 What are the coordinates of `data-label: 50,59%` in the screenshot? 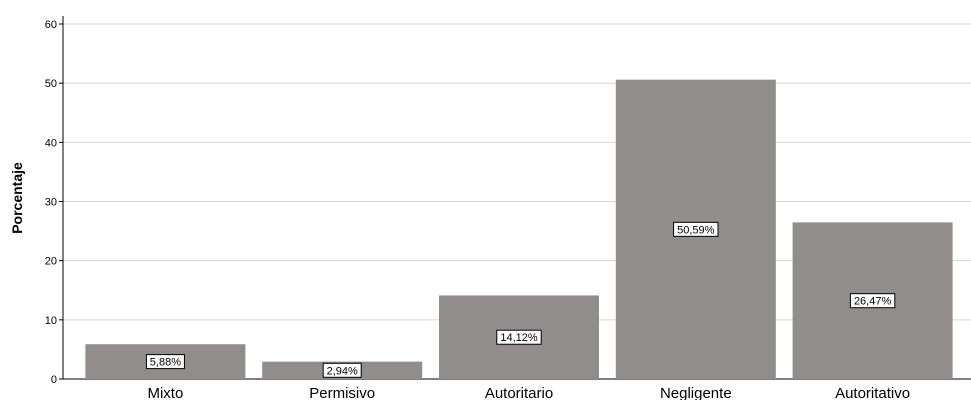 It's located at (696, 230).